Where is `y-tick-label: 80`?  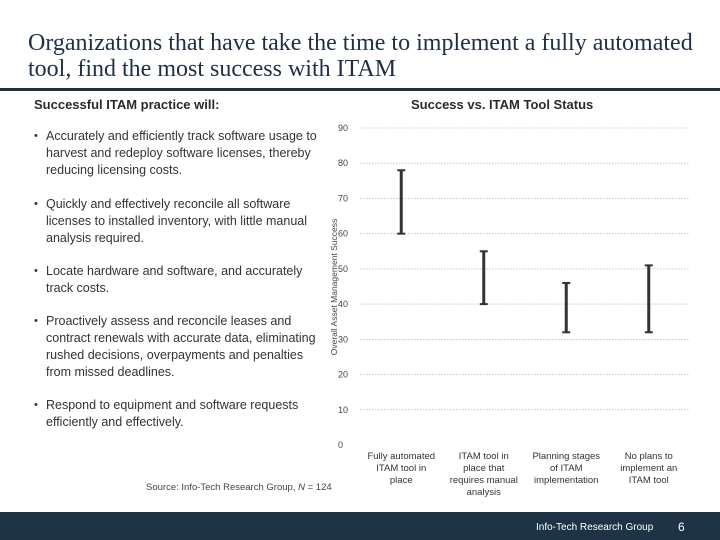
y-tick-label: 80 is located at coordinates (343, 163).